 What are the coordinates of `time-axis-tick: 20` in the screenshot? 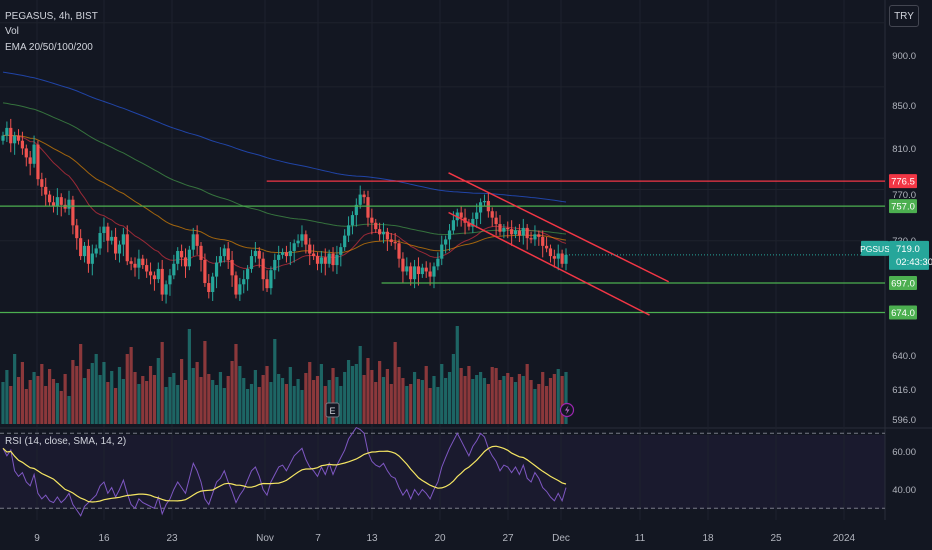 It's located at (440, 538).